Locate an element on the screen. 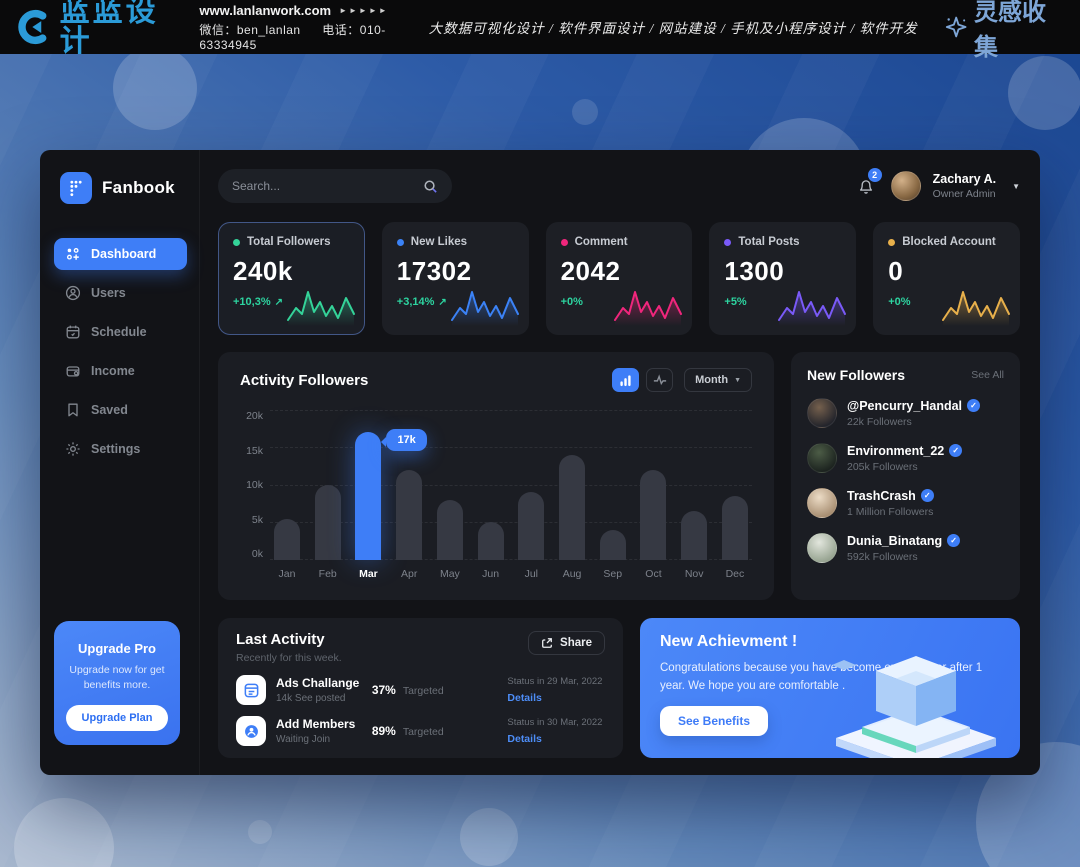 The width and height of the screenshot is (1080, 867). stat-card-comment: Comment 2042 +0%↗ is located at coordinates (619, 278).